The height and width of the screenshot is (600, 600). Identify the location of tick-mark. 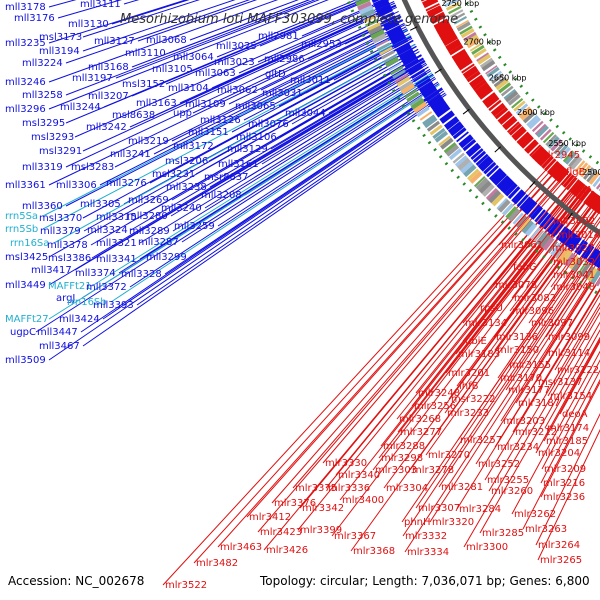
(438, 71).